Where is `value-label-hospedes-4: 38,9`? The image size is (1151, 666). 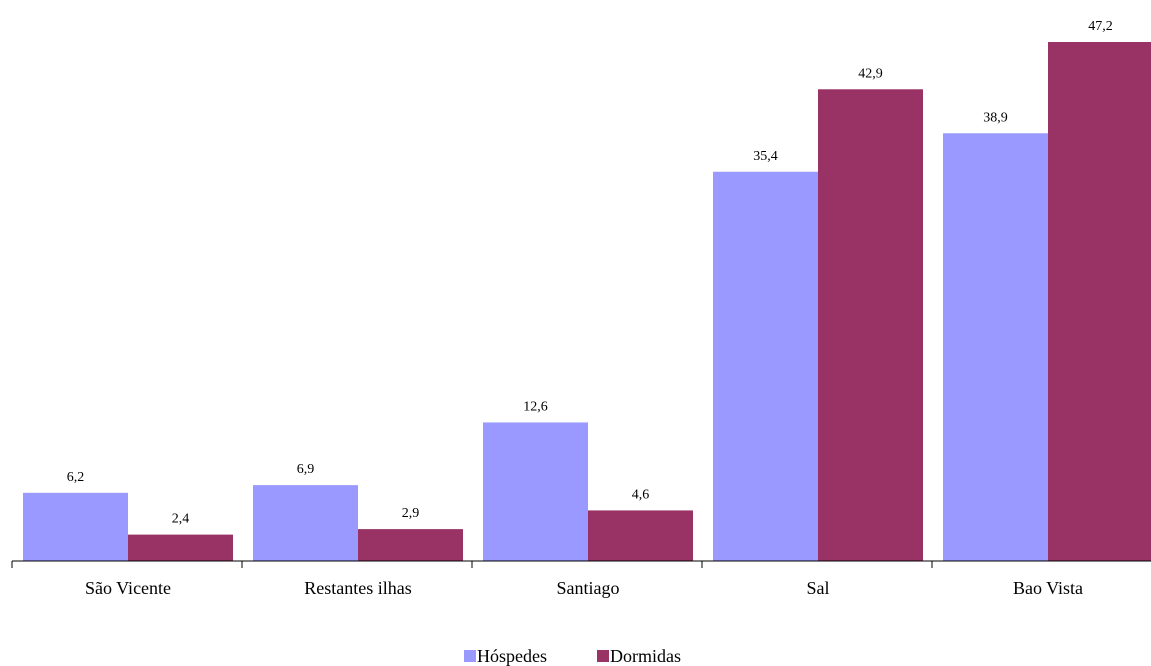 value-label-hospedes-4: 38,9 is located at coordinates (995, 117).